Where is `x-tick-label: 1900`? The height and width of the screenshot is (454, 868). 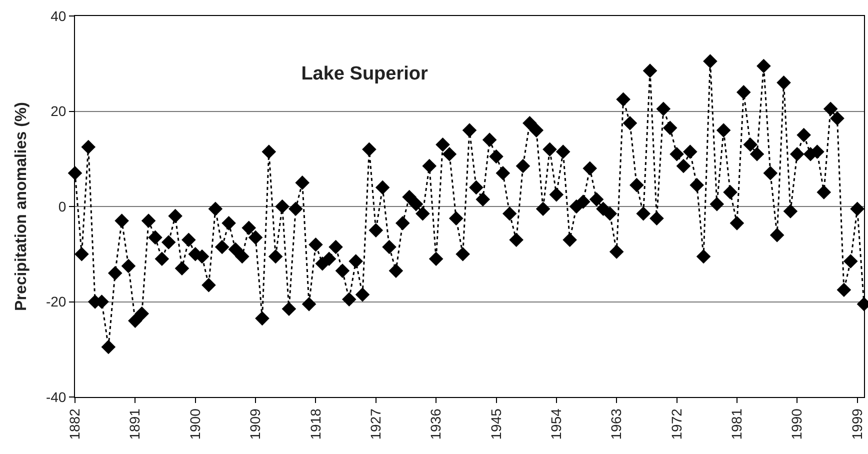
x-tick-label: 1900 is located at coordinates (194, 424).